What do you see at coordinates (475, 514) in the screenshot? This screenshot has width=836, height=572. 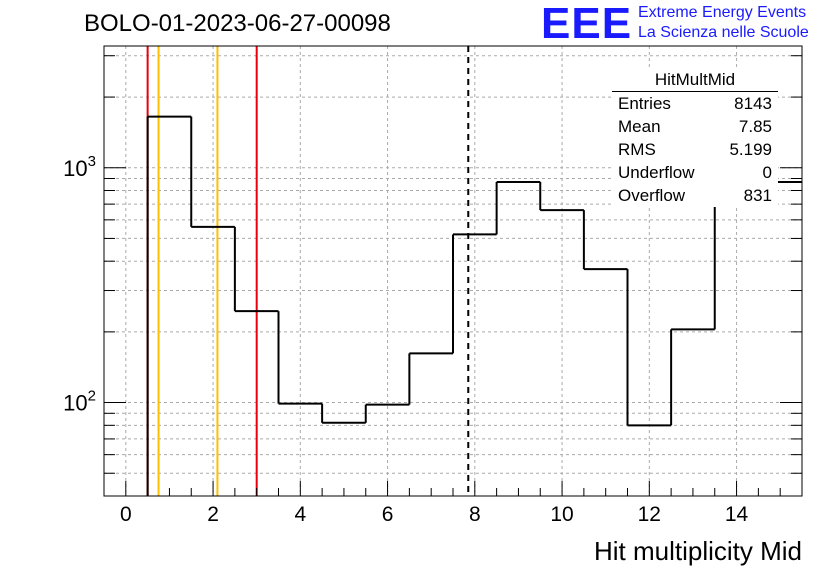 I see `x-tick-label: 8` at bounding box center [475, 514].